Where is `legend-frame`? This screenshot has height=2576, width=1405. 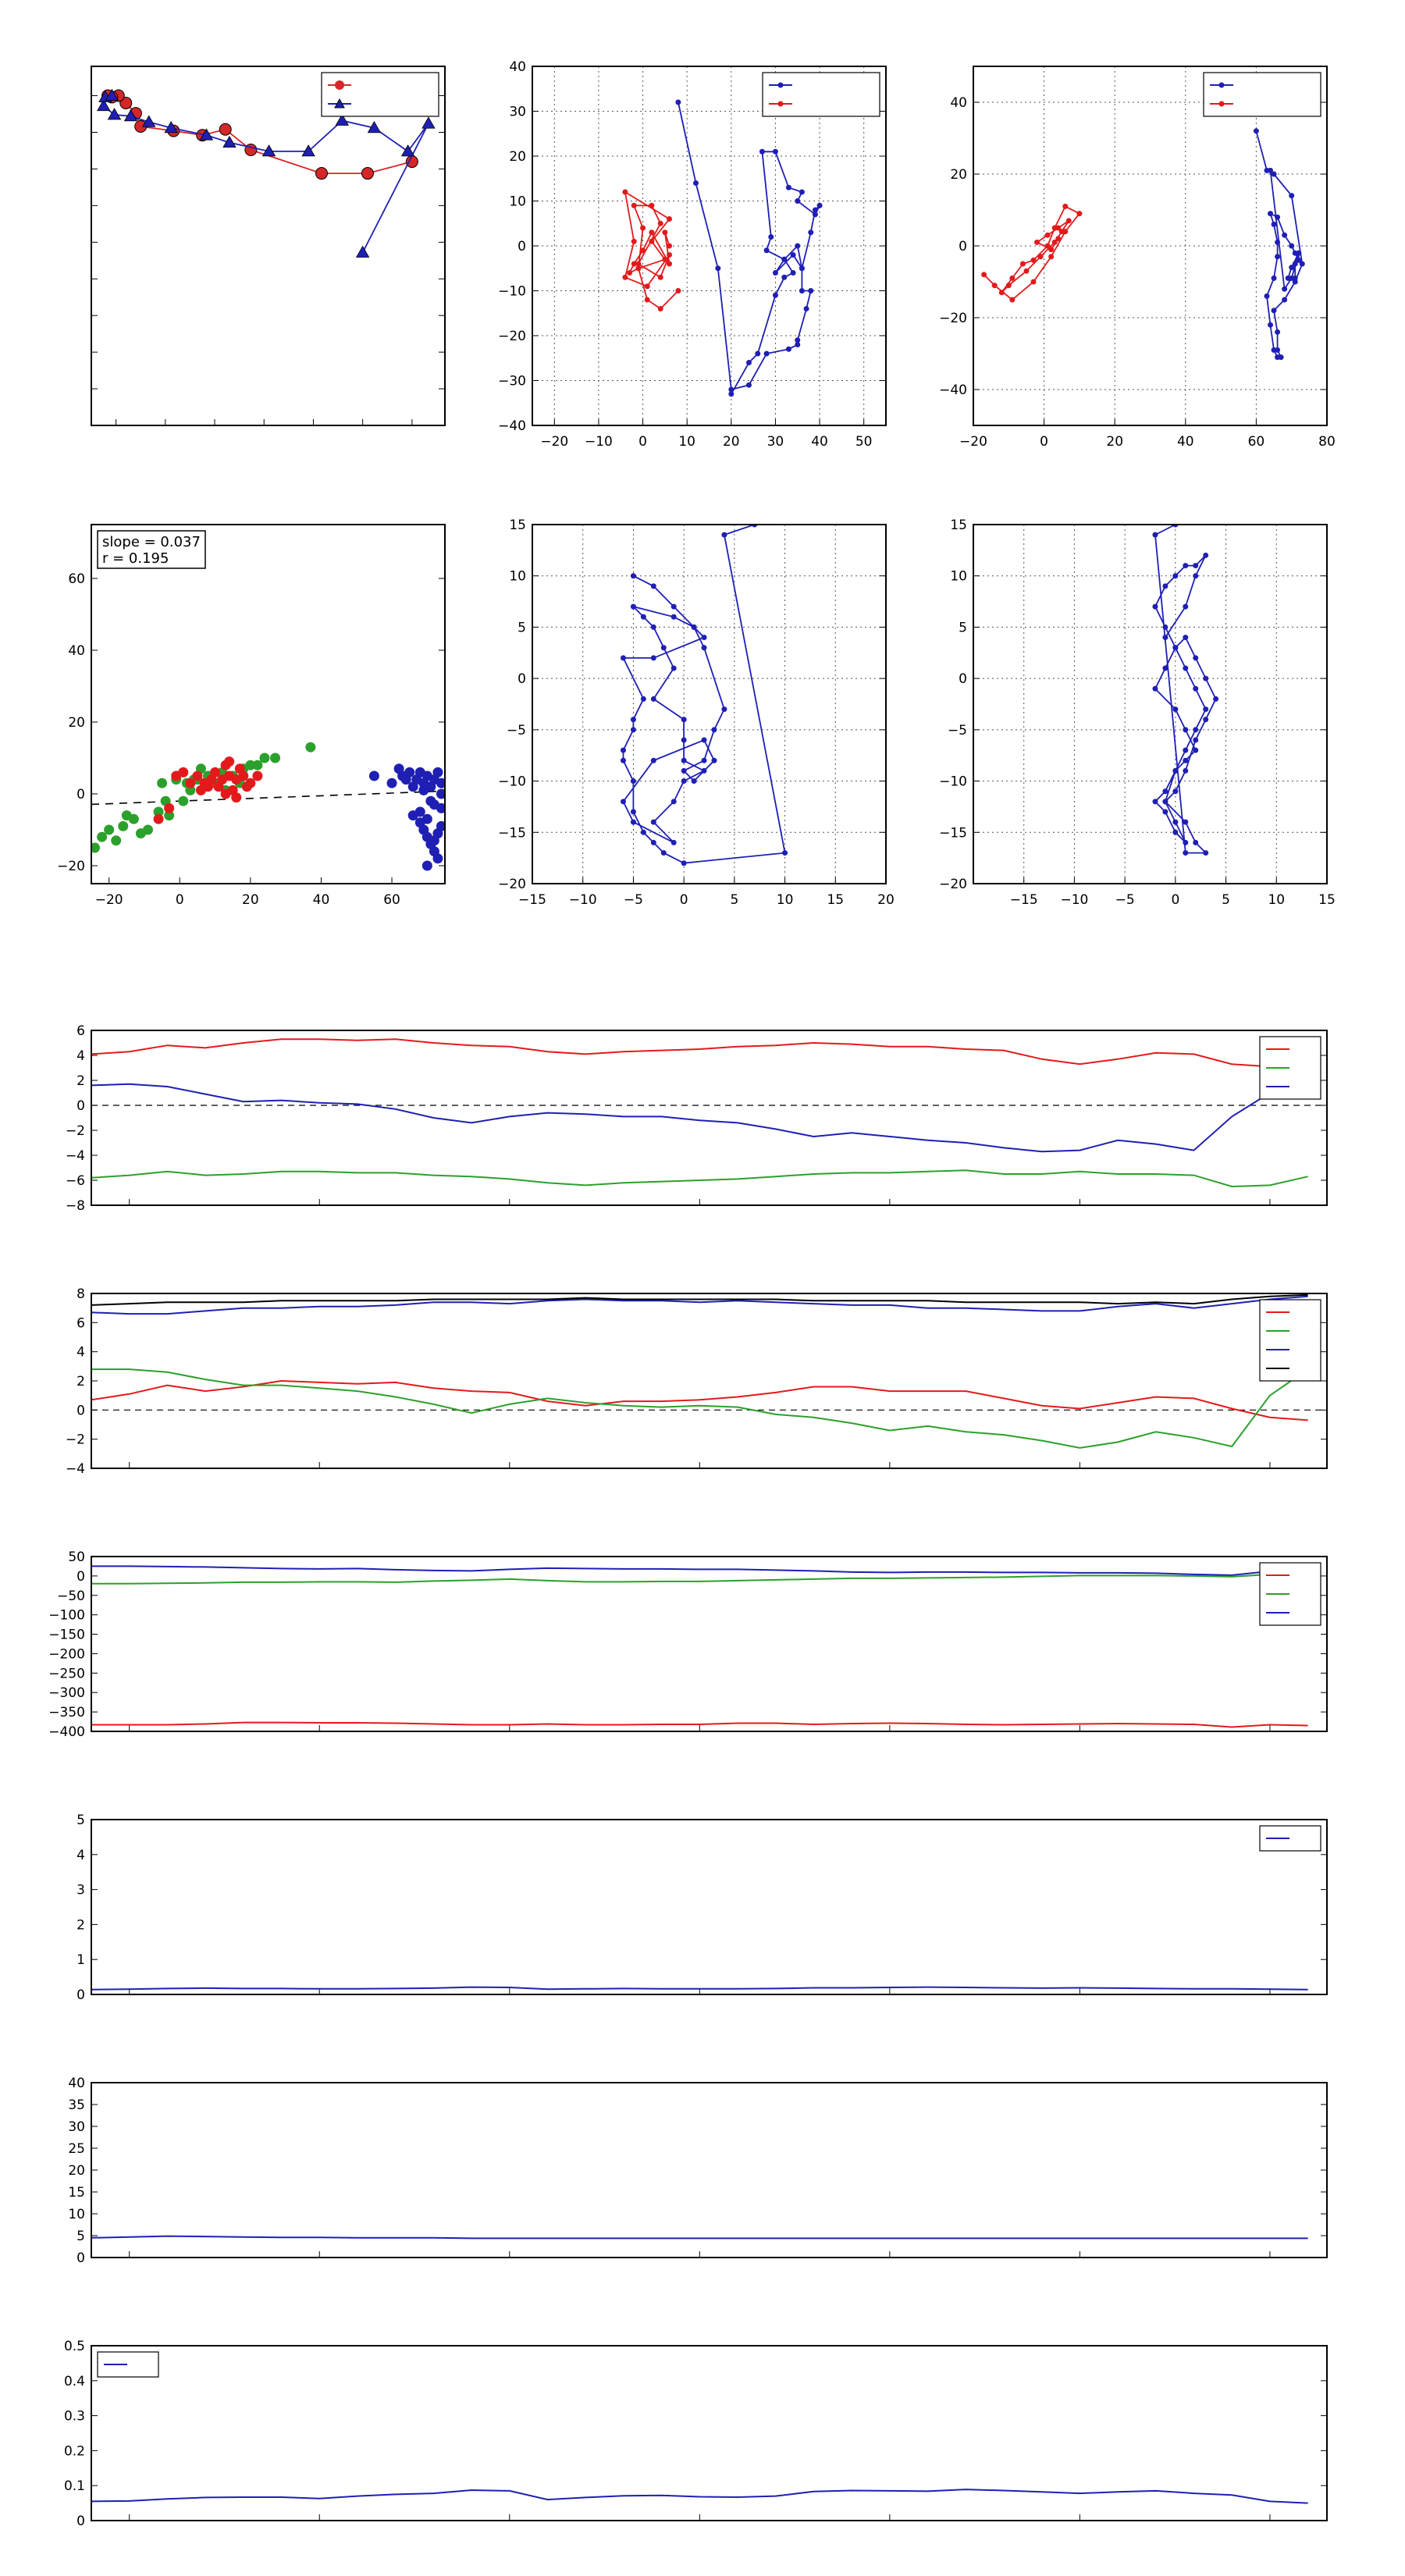 legend-frame is located at coordinates (380, 94).